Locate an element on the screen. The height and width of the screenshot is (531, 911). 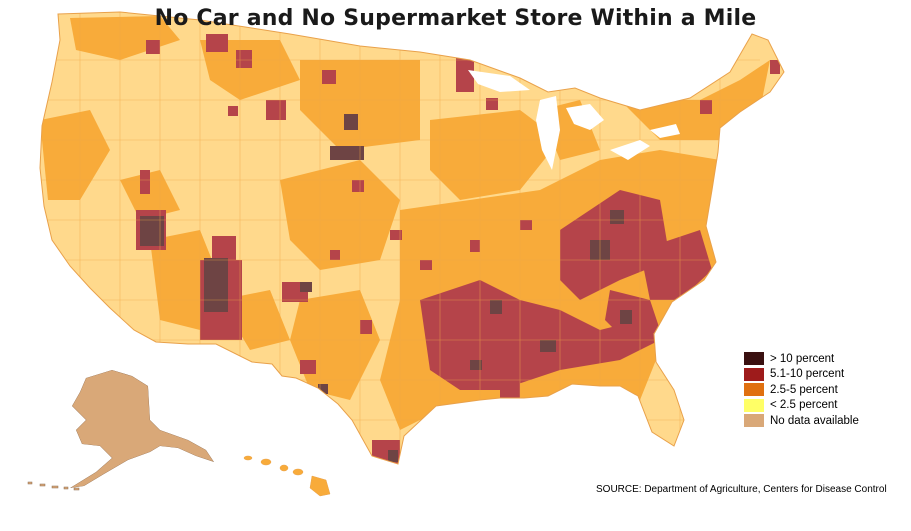
hawaii is located at coordinates (287, 476).